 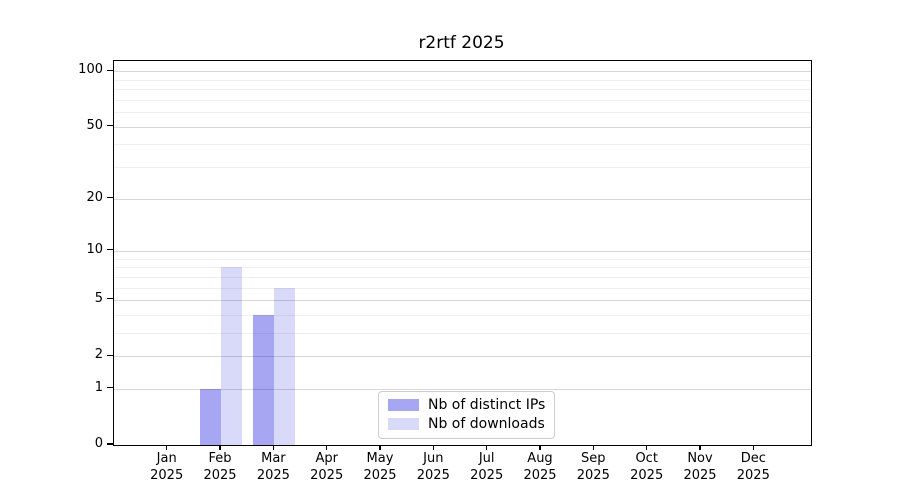 What do you see at coordinates (98, 355) in the screenshot?
I see `y-tick-label: 2` at bounding box center [98, 355].